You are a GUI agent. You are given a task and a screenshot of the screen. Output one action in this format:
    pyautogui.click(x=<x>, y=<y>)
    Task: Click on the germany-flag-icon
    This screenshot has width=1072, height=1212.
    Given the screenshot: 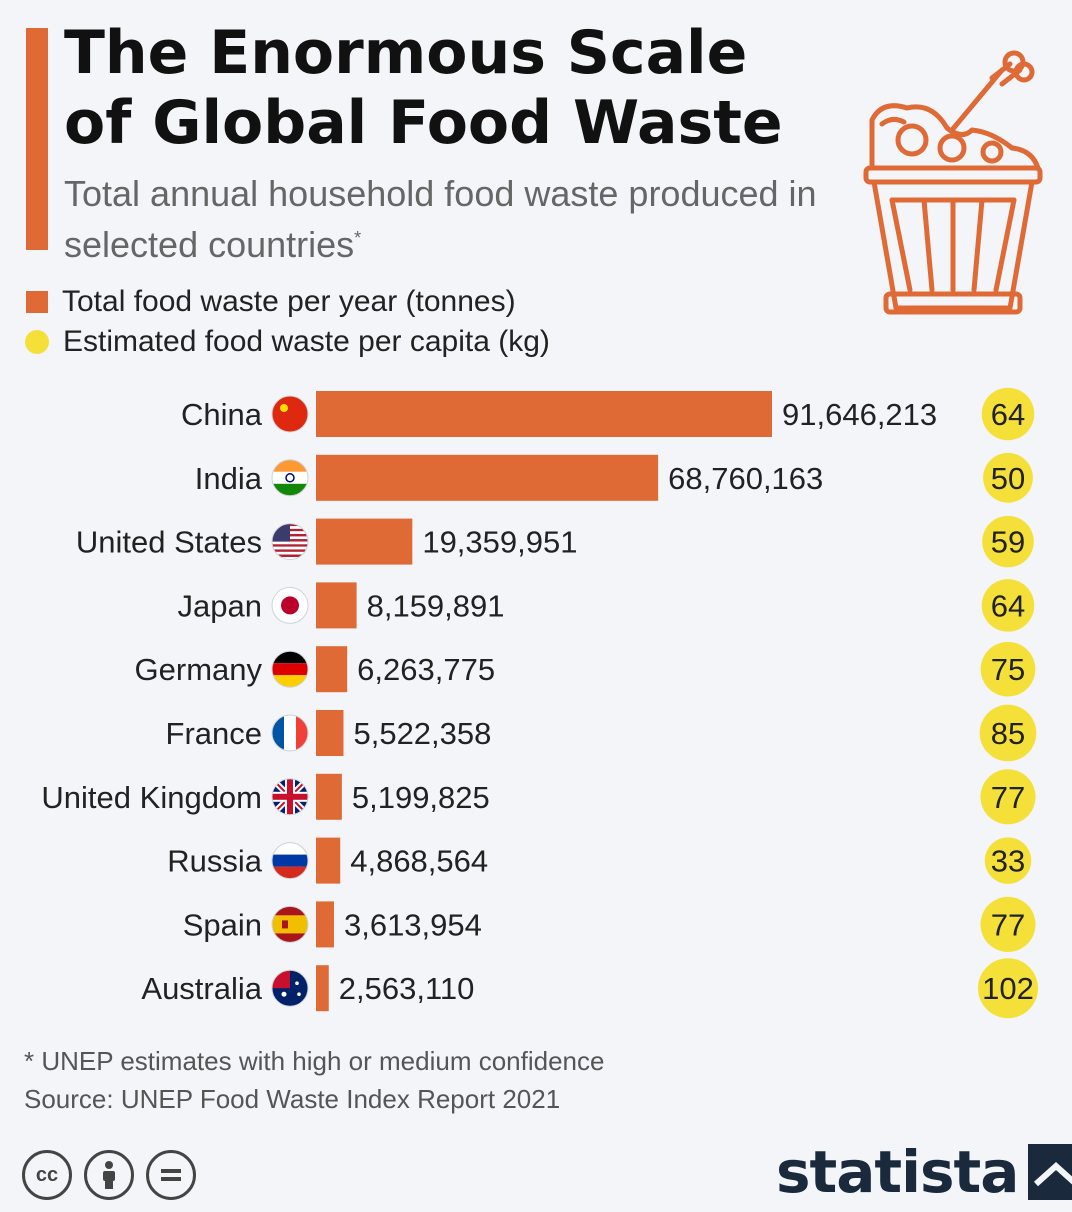 What is the action you would take?
    pyautogui.click(x=290, y=669)
    